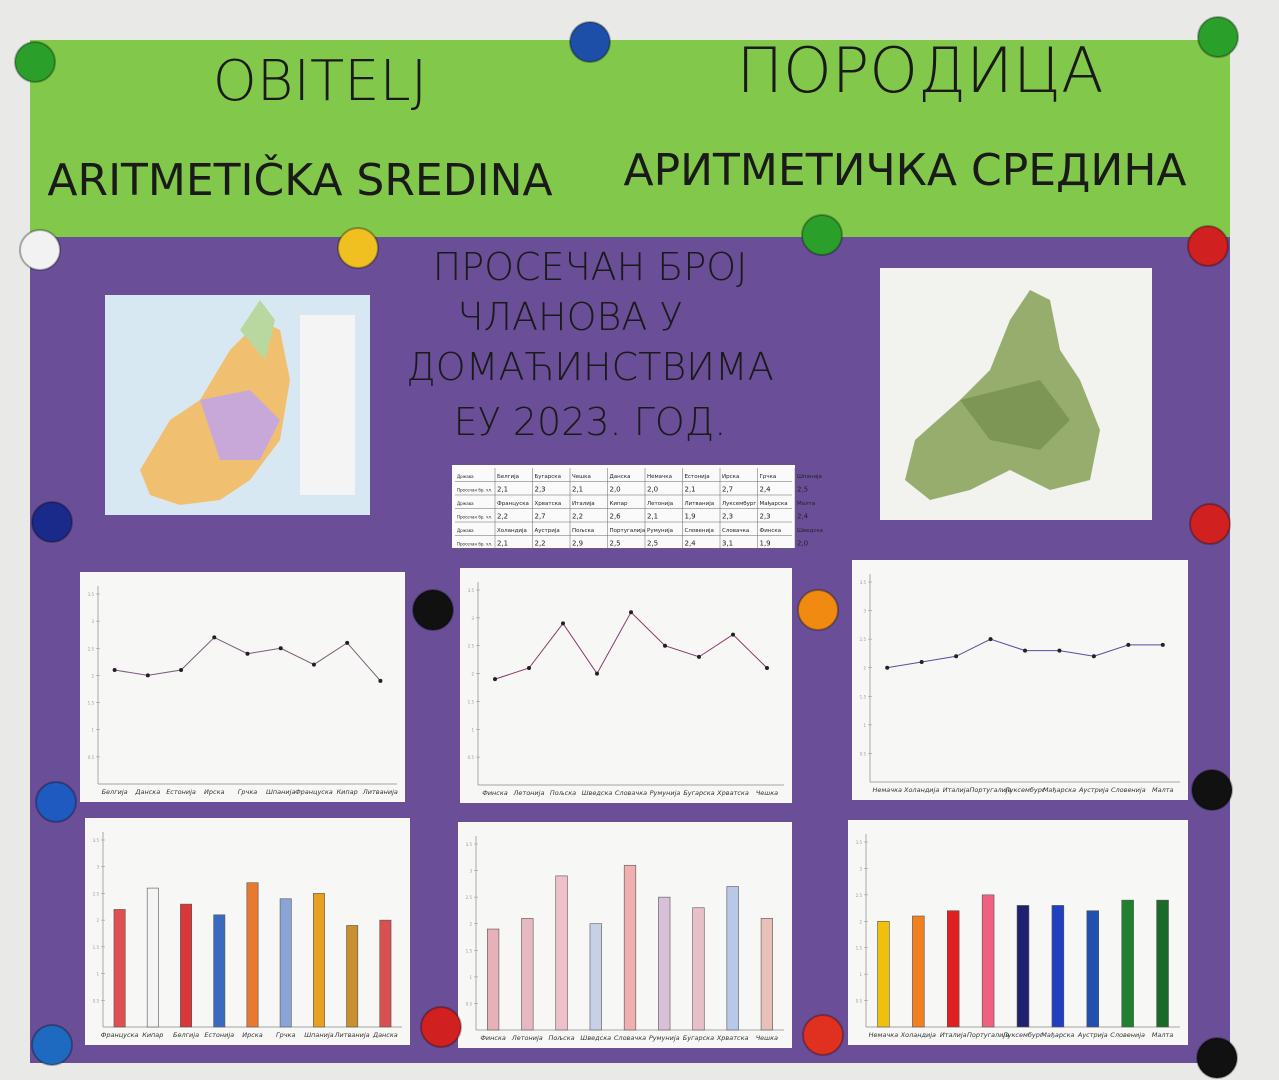 The height and width of the screenshot is (1080, 1279). Describe the element at coordinates (660, 504) in the screenshot. I see `table-cell: Летонија` at that location.